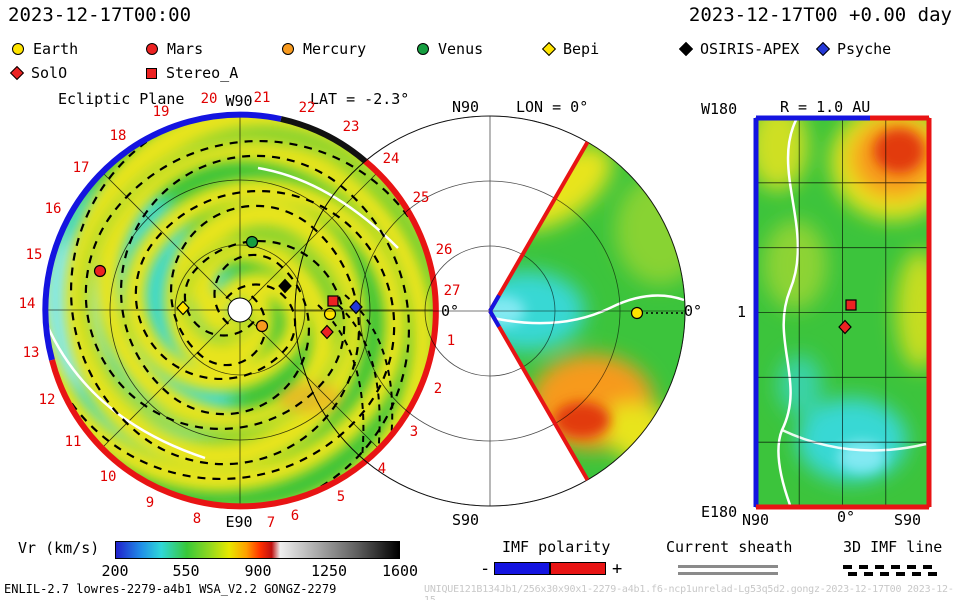  I want to click on earth-marker-meridional, so click(637, 313).